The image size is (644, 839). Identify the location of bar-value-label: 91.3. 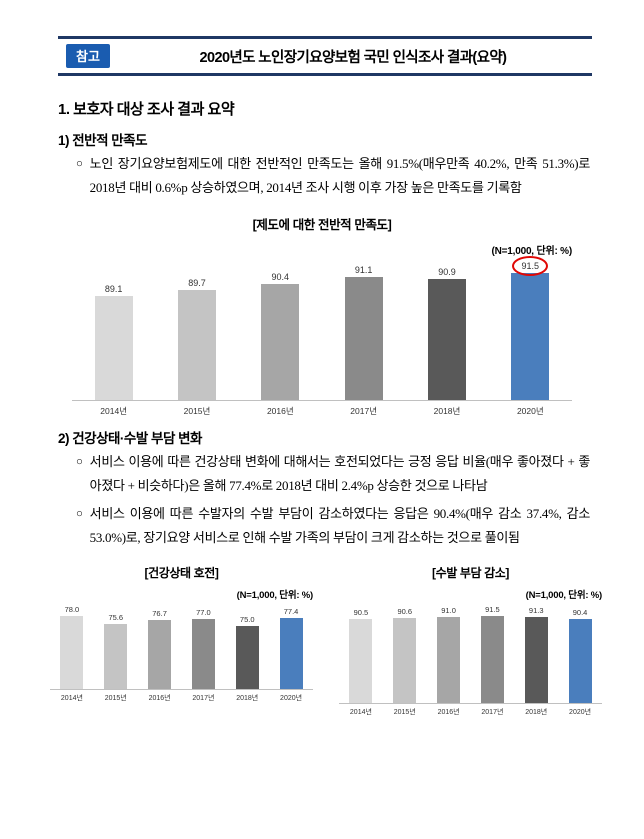
(536, 611).